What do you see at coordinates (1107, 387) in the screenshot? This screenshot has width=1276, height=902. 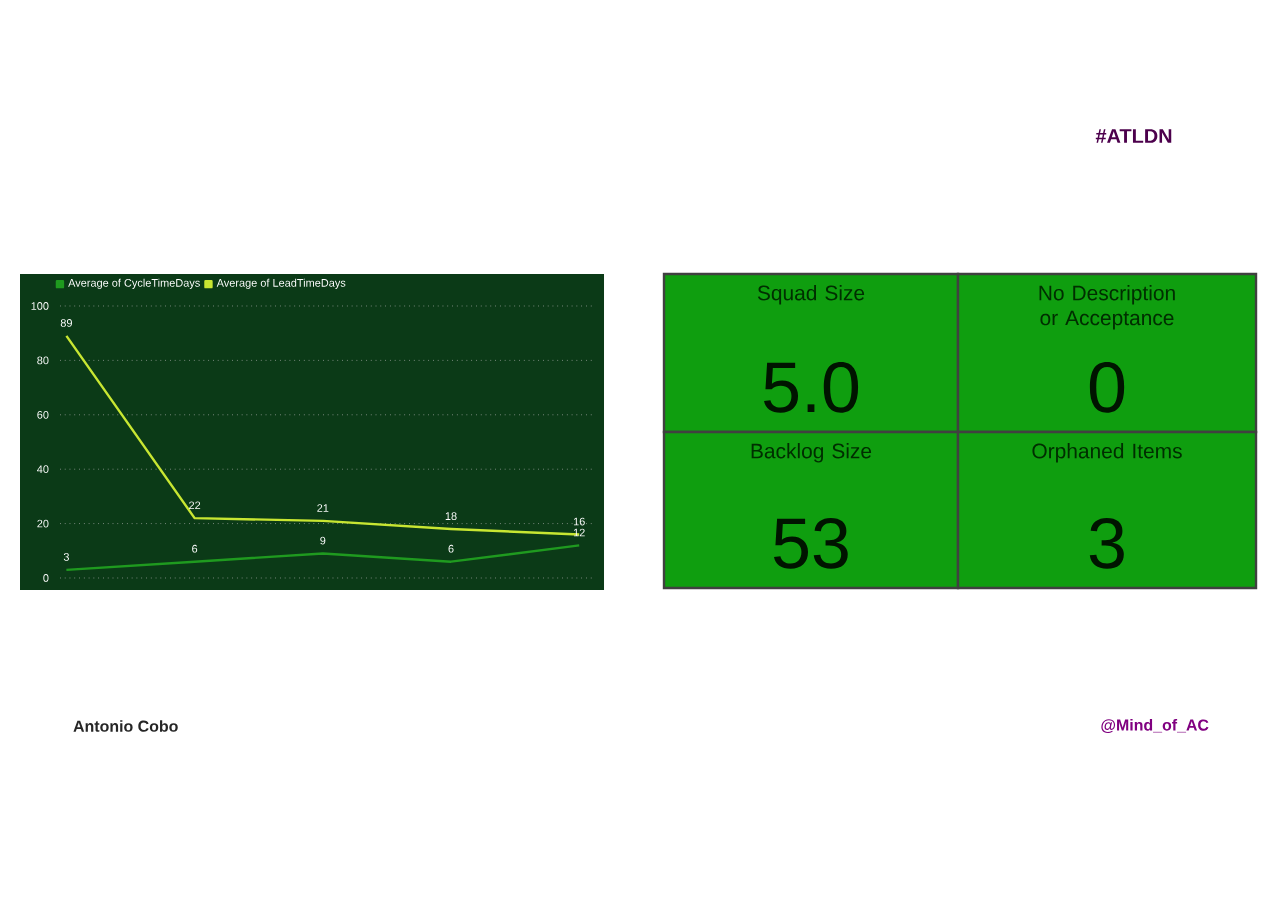 I see `text: 0` at bounding box center [1107, 387].